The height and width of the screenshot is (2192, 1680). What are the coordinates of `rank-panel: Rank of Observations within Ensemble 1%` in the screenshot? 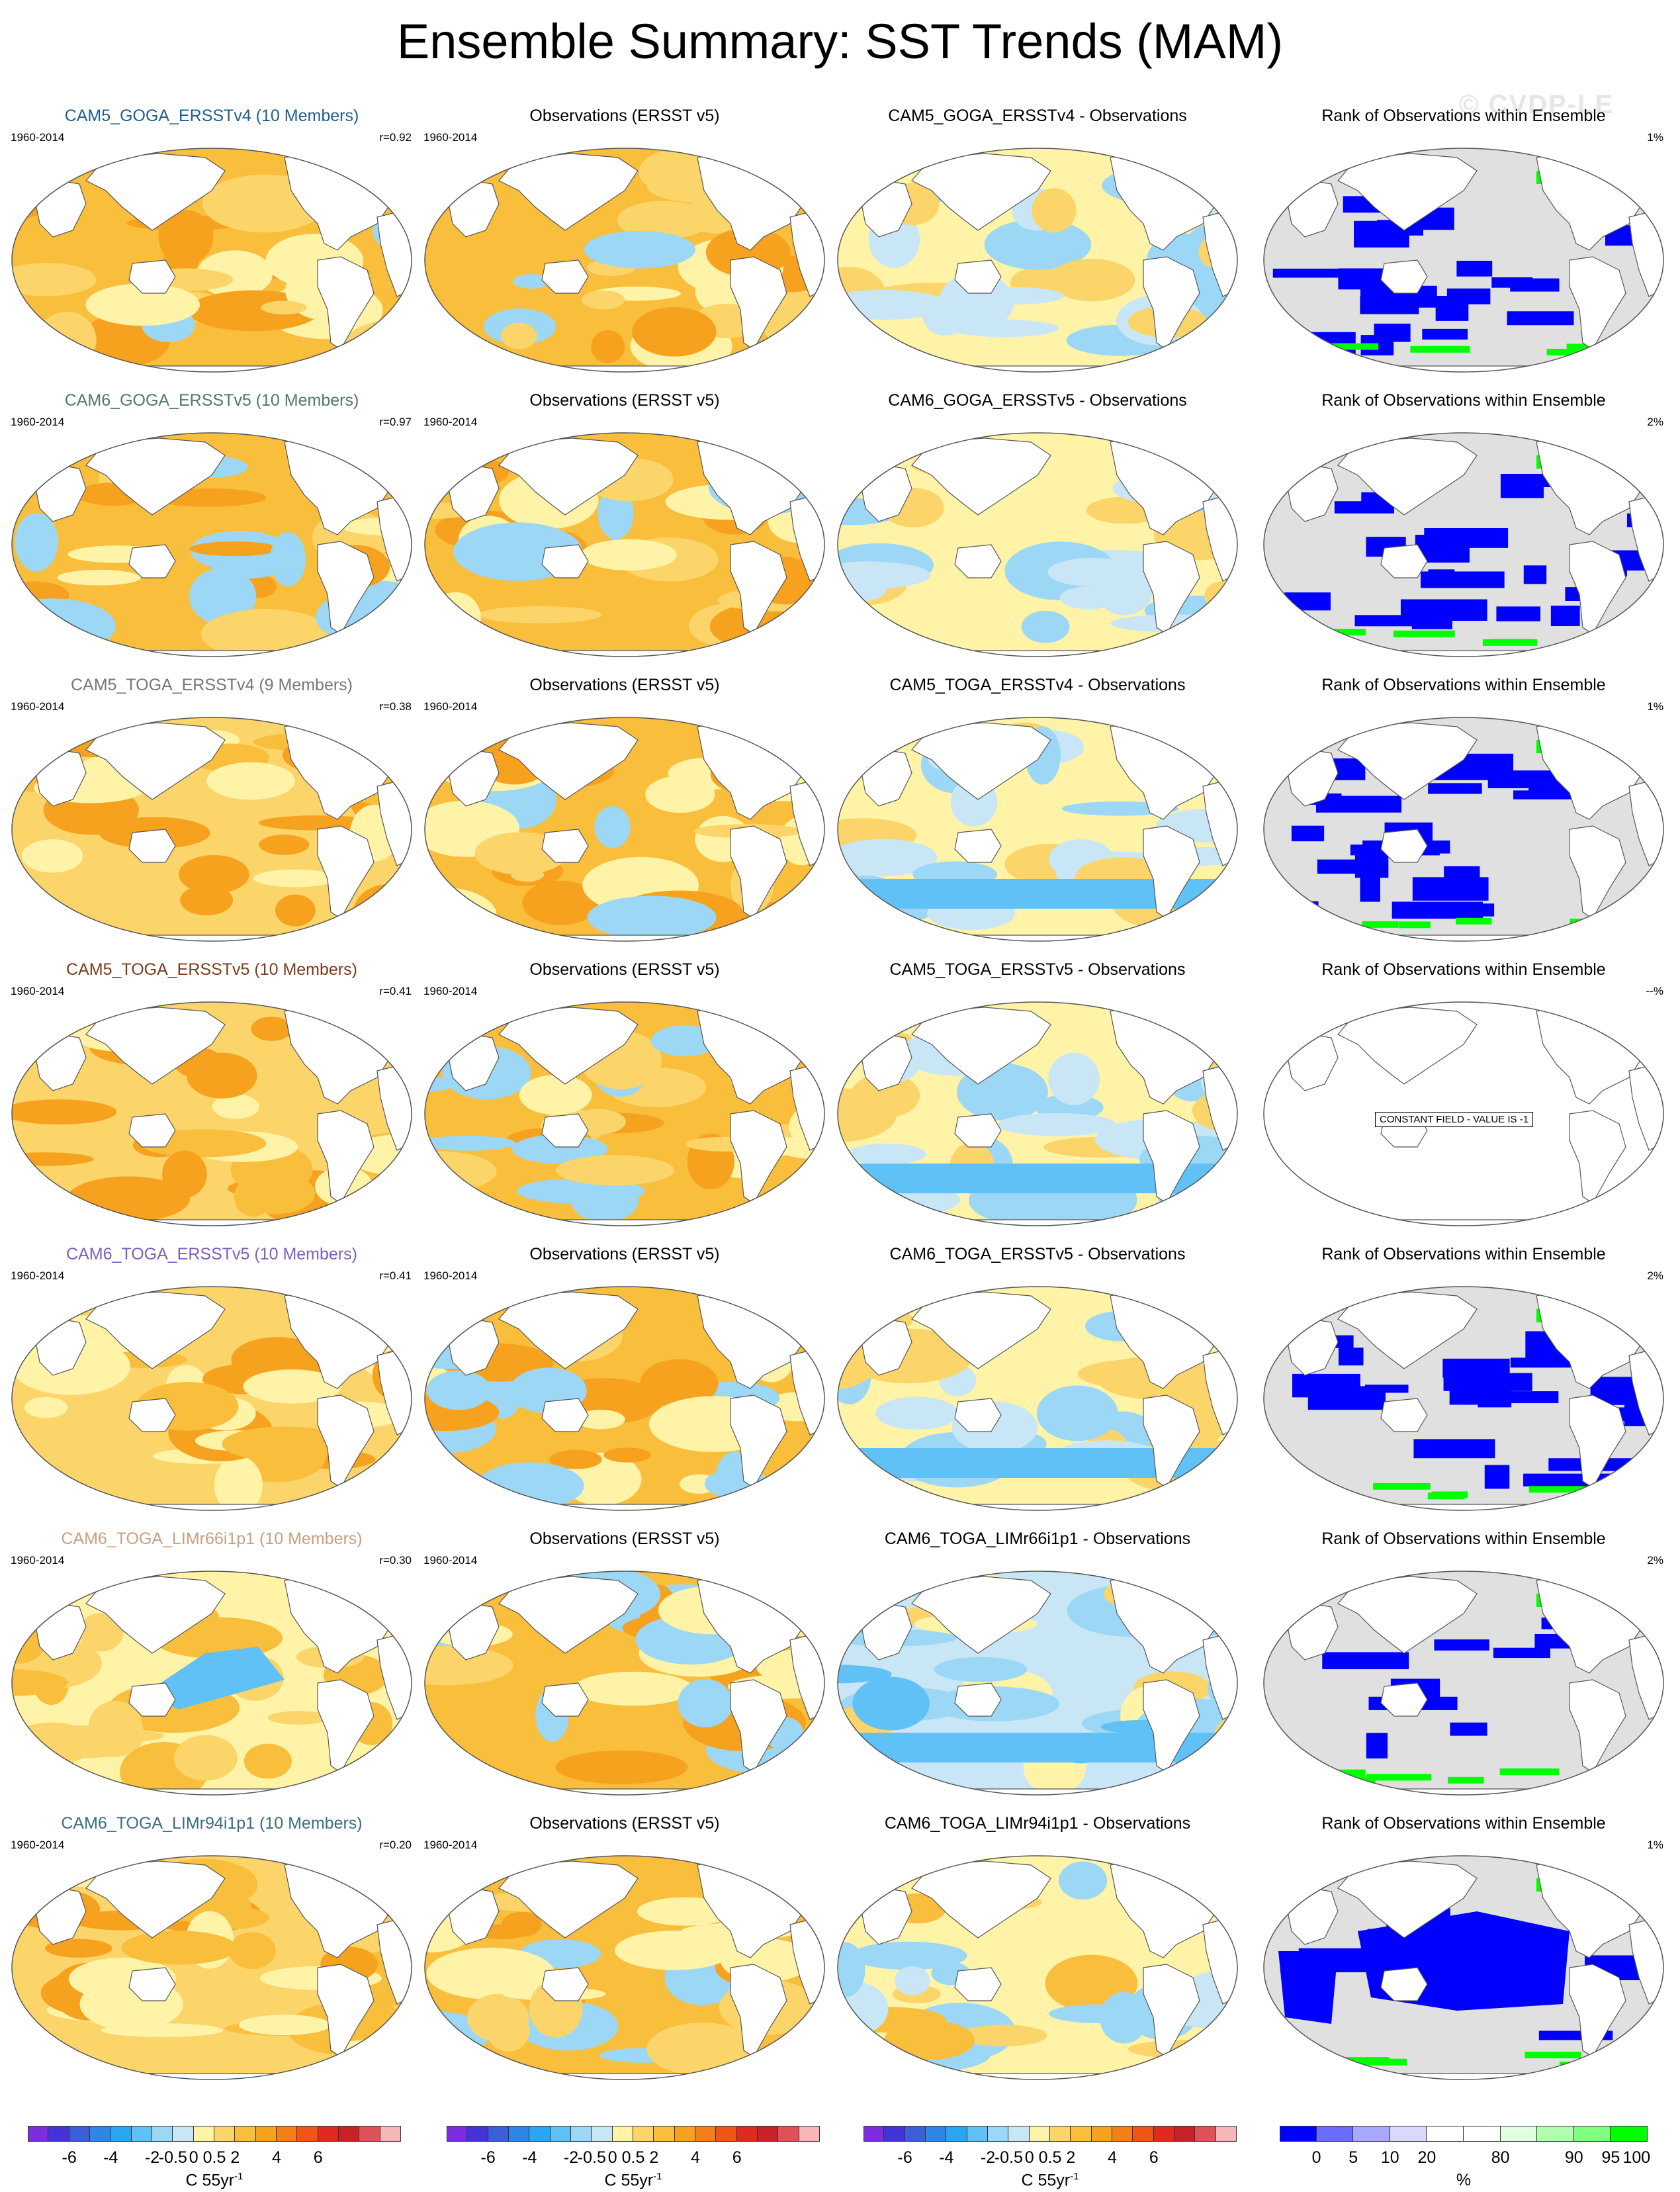 It's located at (1464, 1949).